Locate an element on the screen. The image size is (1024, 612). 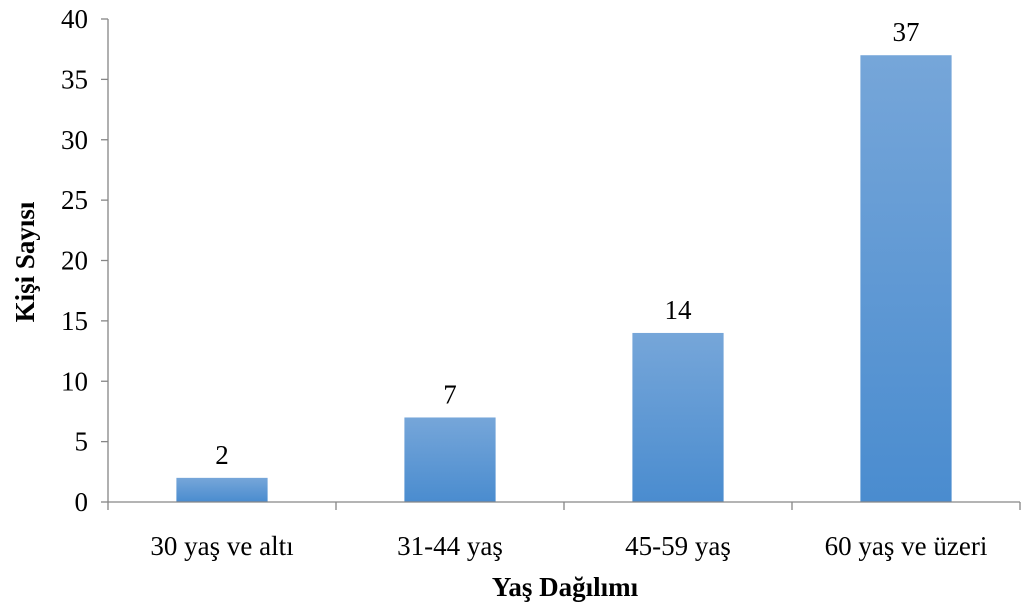
bar-data-label: 14 is located at coordinates (679, 310).